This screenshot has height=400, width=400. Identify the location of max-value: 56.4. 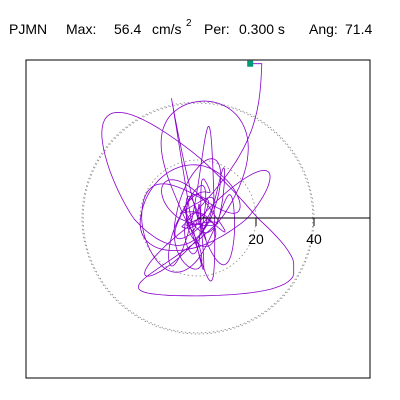
(127, 29).